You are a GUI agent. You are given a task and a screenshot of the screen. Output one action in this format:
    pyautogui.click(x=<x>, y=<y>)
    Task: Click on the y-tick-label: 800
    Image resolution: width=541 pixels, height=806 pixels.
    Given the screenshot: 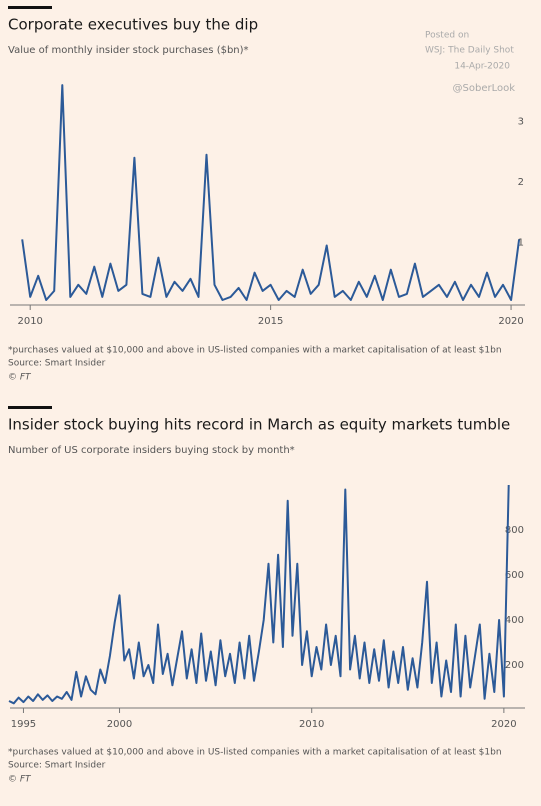 What is the action you would take?
    pyautogui.click(x=514, y=530)
    